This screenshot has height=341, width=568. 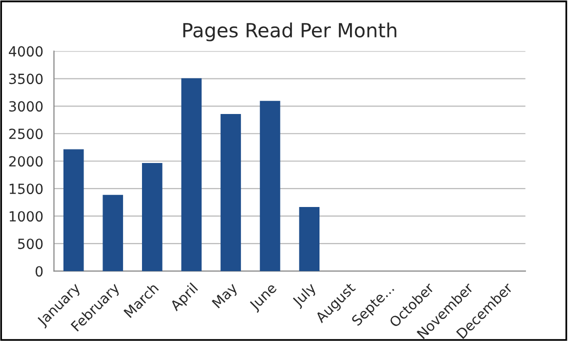 I want to click on y-tick-label: 0, so click(x=39, y=271).